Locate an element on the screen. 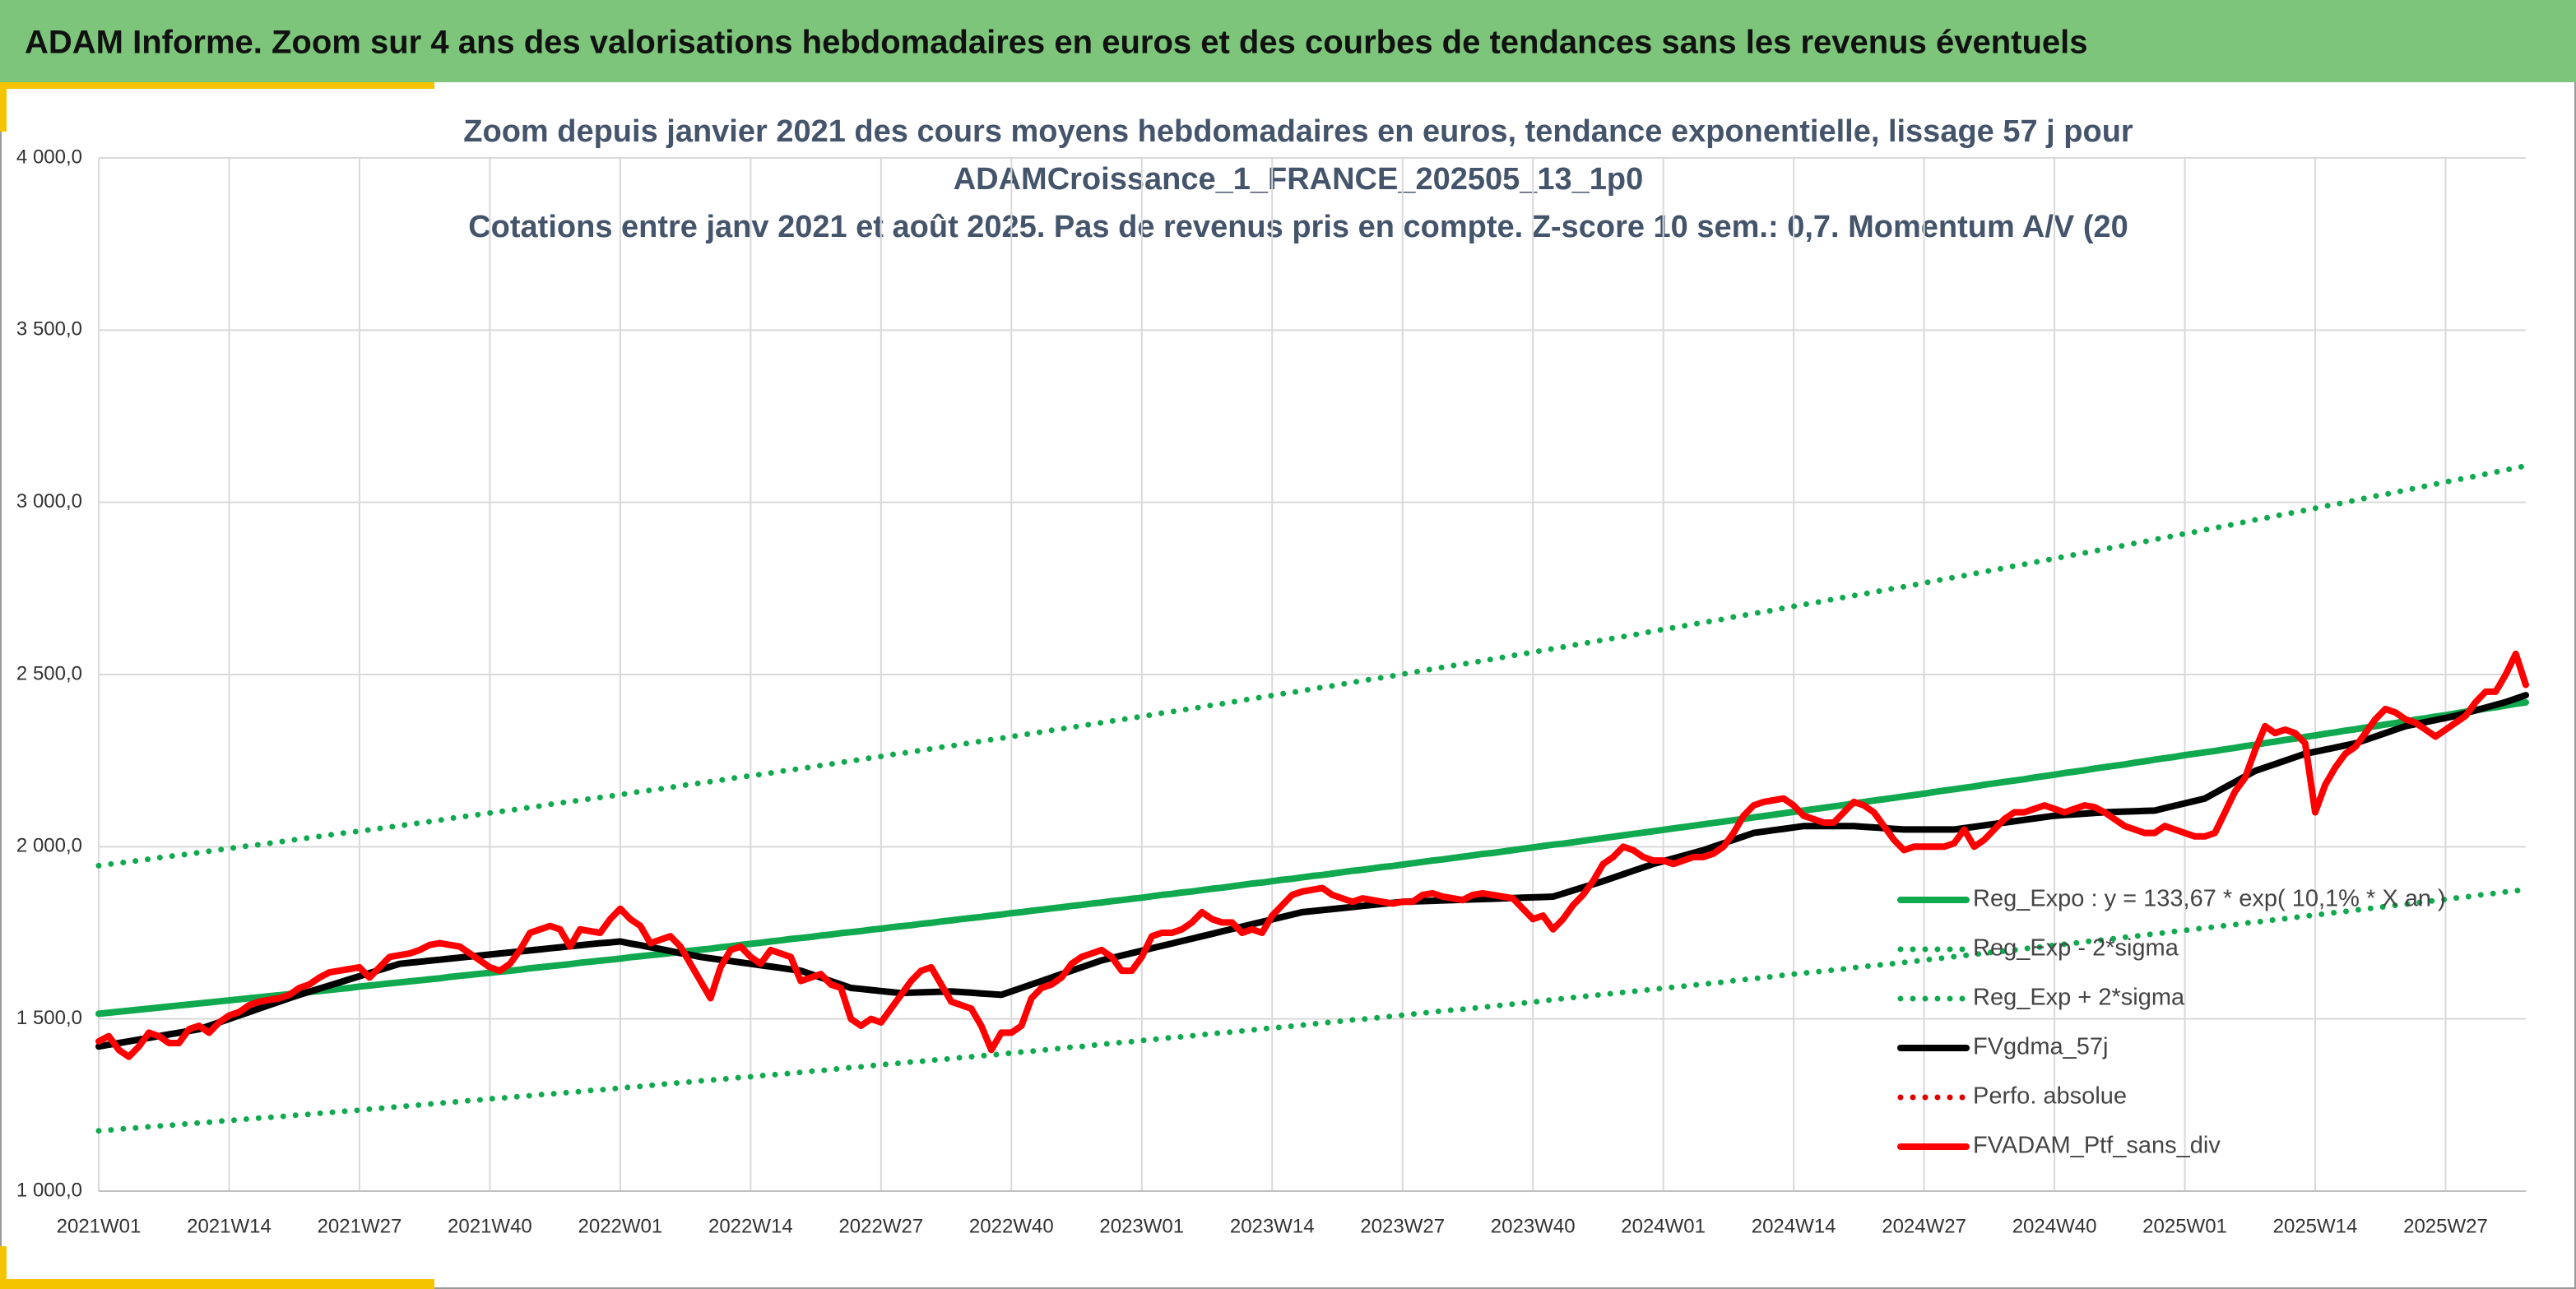  x-tick-label: 2024W27 is located at coordinates (1924, 1226).